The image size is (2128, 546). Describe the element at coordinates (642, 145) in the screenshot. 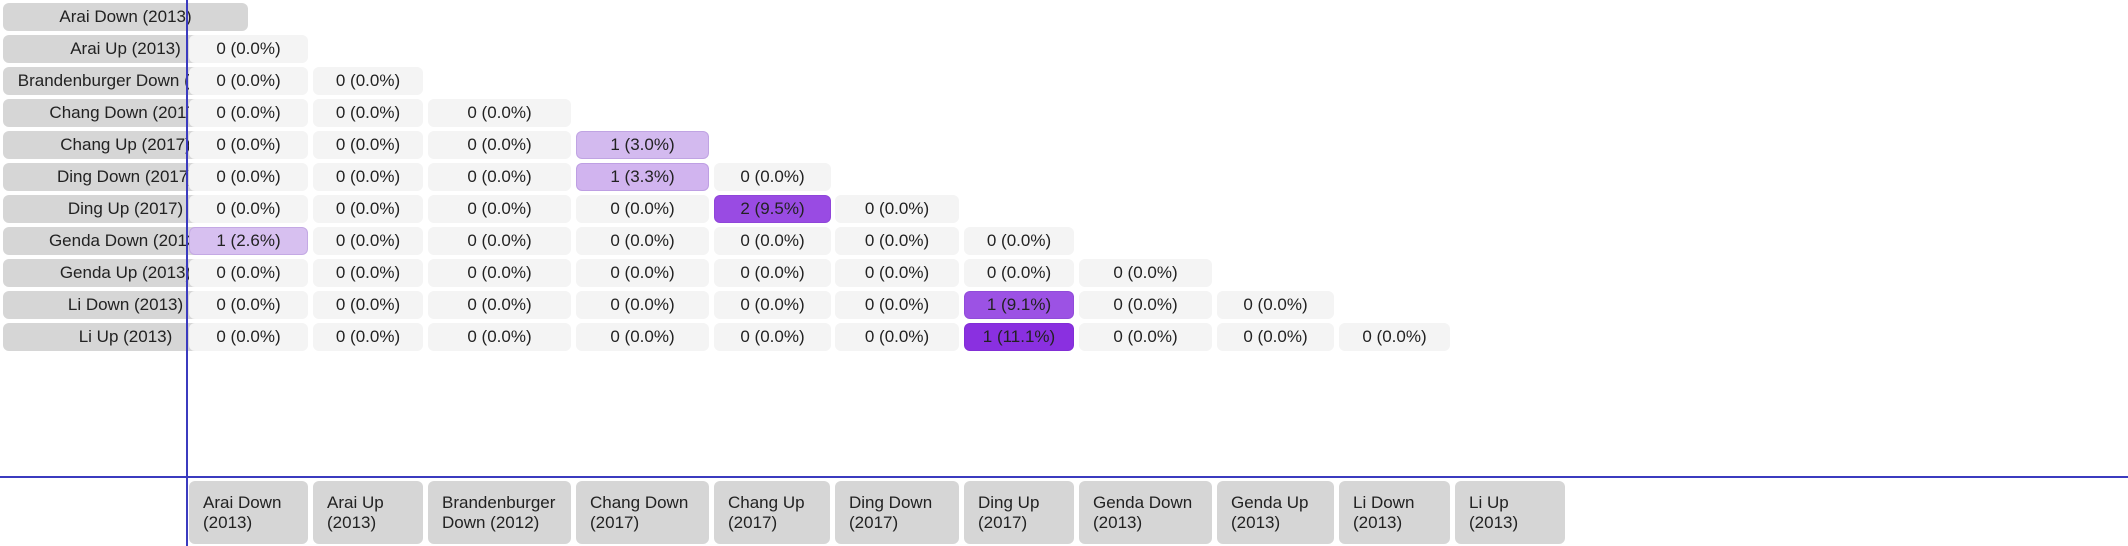

I see `heatmap-cell: 1 (3.0%)` at that location.